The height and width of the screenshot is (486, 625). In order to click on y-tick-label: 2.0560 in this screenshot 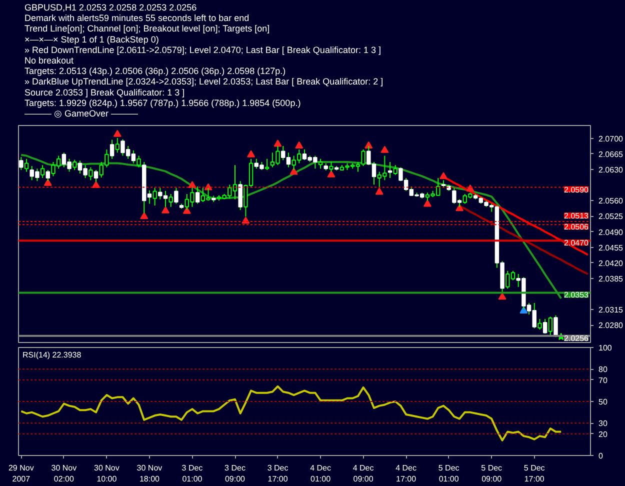, I will do `click(611, 201)`.